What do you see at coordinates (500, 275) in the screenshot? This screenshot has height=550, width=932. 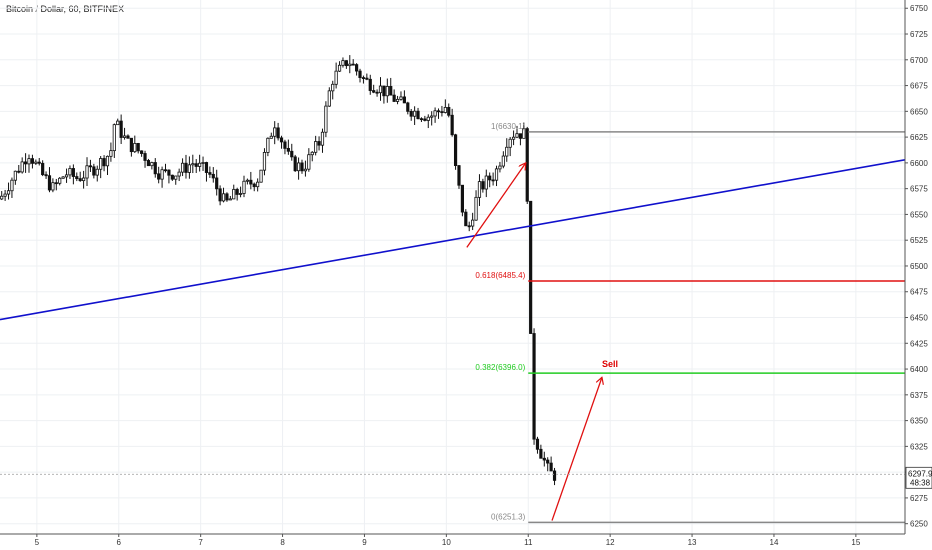 I see `fib-level-label: 0.618(6485.4)` at bounding box center [500, 275].